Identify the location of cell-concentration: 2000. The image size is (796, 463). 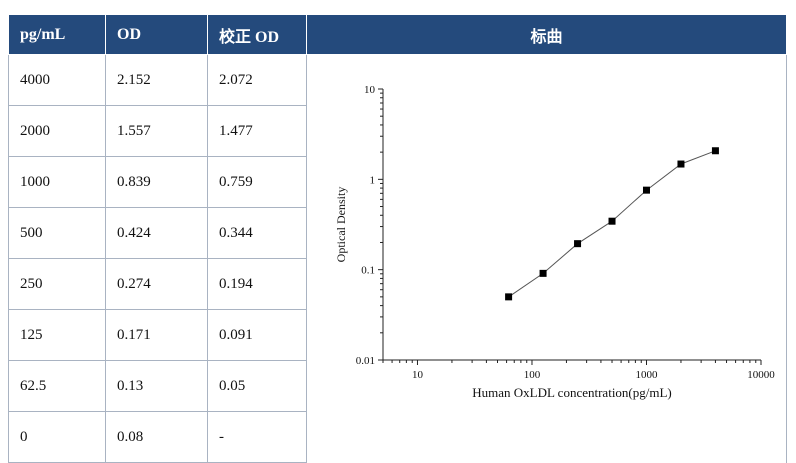
(57, 131).